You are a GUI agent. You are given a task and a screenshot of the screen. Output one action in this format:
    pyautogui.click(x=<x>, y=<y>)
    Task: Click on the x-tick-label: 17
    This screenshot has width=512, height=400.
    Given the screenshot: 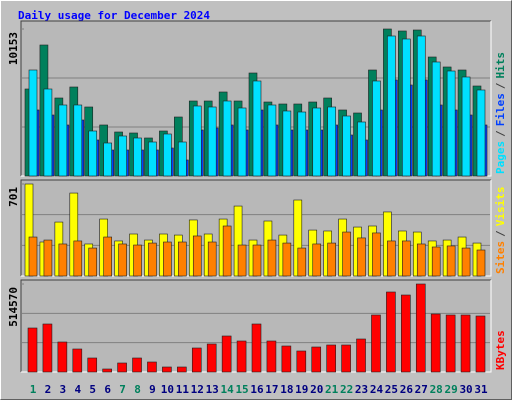 What is the action you would take?
    pyautogui.click(x=271, y=389)
    